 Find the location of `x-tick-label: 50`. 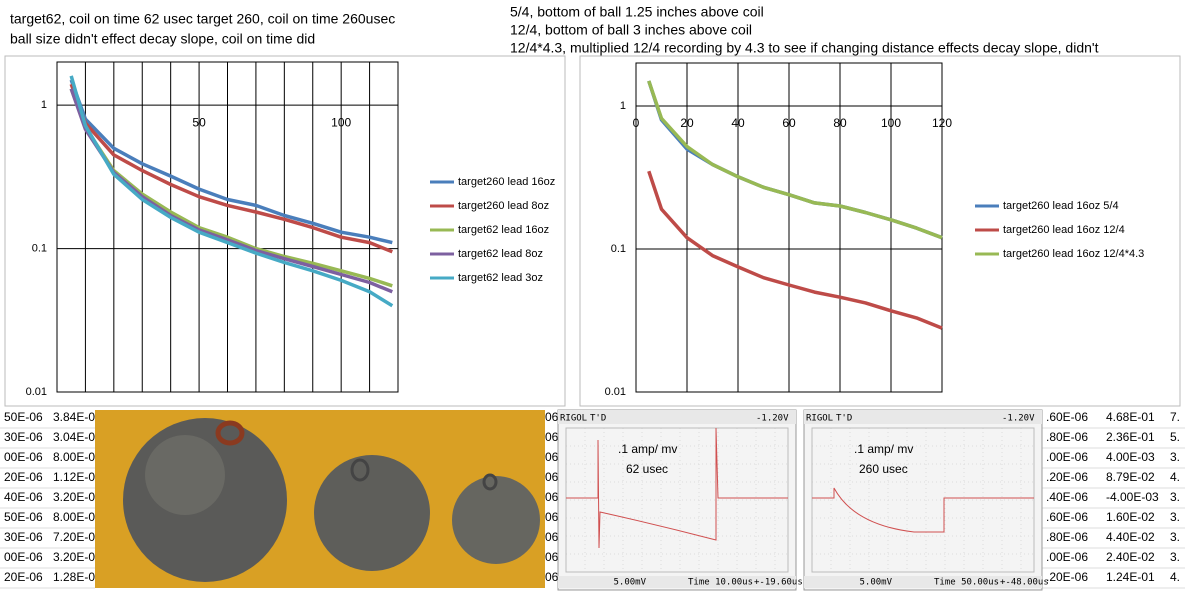

x-tick-label: 50 is located at coordinates (199, 122).